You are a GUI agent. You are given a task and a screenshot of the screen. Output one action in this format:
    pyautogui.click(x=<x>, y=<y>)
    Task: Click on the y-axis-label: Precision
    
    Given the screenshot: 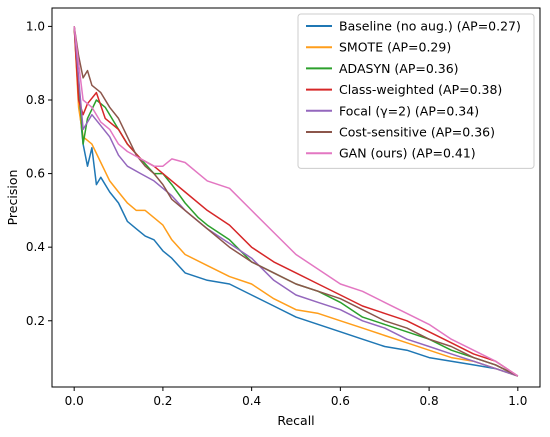 What is the action you would take?
    pyautogui.click(x=12, y=198)
    